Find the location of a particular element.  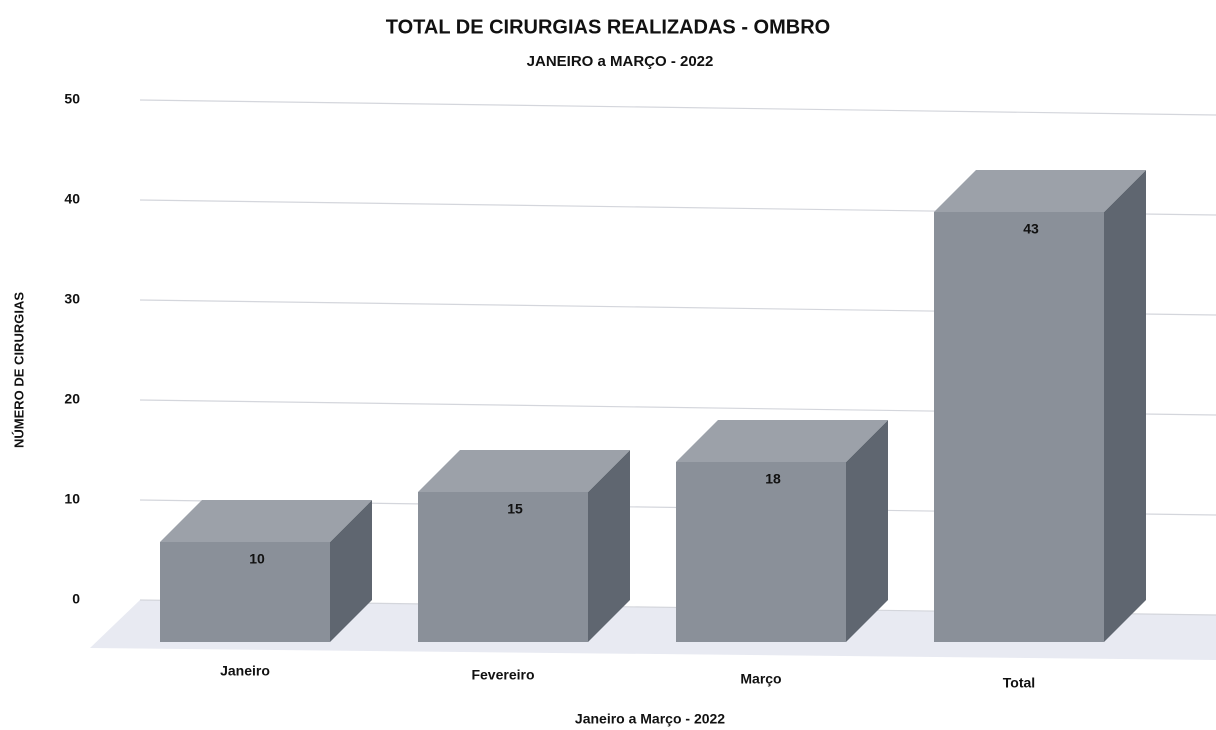

chart-subtitle: JANEIRO a MARÇO - 2022 is located at coordinates (620, 61).